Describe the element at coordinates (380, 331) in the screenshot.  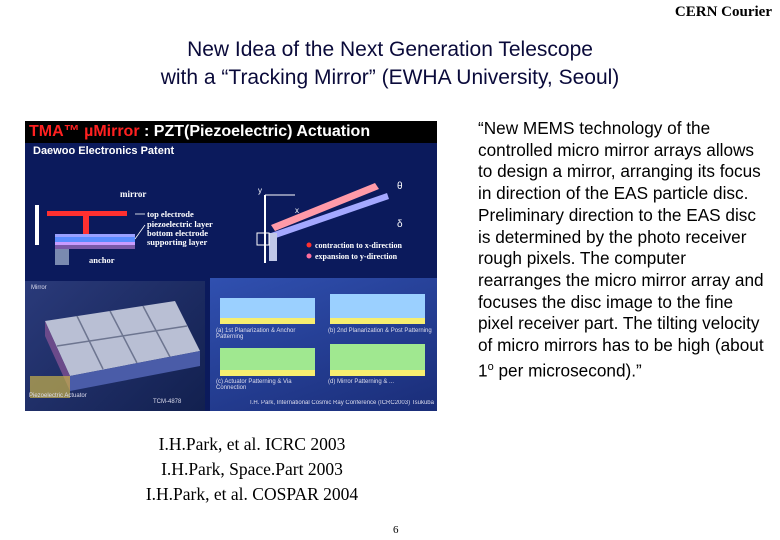
I see `step-b-label: (b) 2nd Planarization & Post Patterning` at that location.